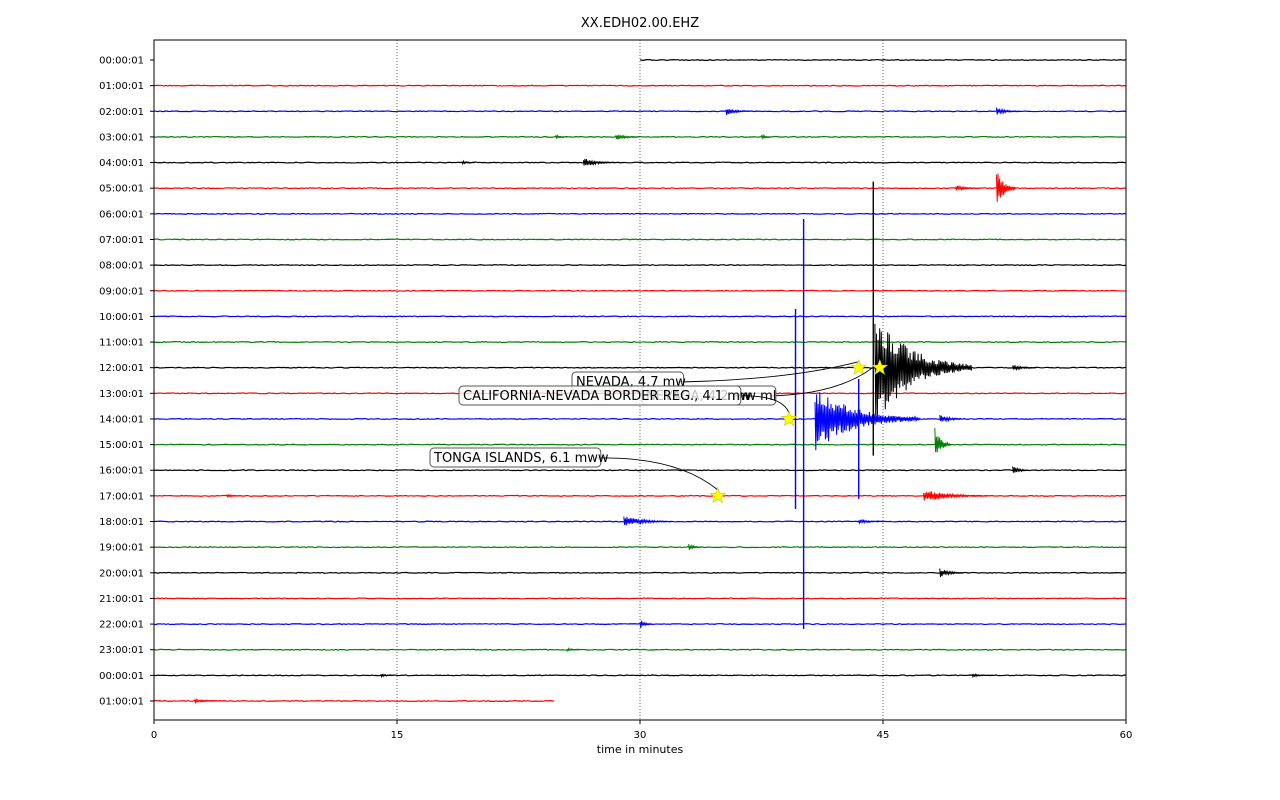 This screenshot has height=800, width=1280. What do you see at coordinates (121, 266) in the screenshot?
I see `row-label: 08:00:01` at bounding box center [121, 266].